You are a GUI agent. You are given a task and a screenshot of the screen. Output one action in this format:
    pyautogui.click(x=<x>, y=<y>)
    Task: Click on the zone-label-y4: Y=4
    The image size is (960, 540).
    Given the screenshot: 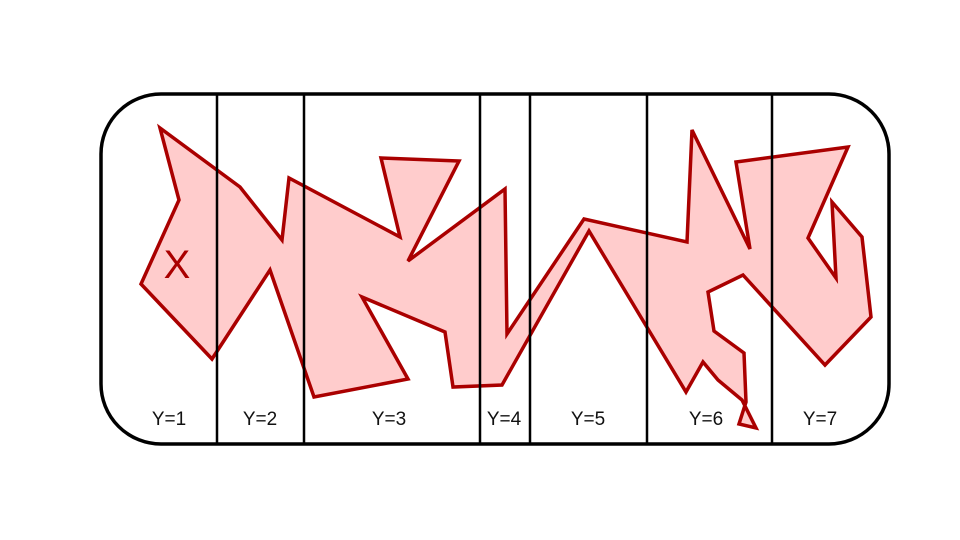 What is the action you would take?
    pyautogui.click(x=504, y=419)
    